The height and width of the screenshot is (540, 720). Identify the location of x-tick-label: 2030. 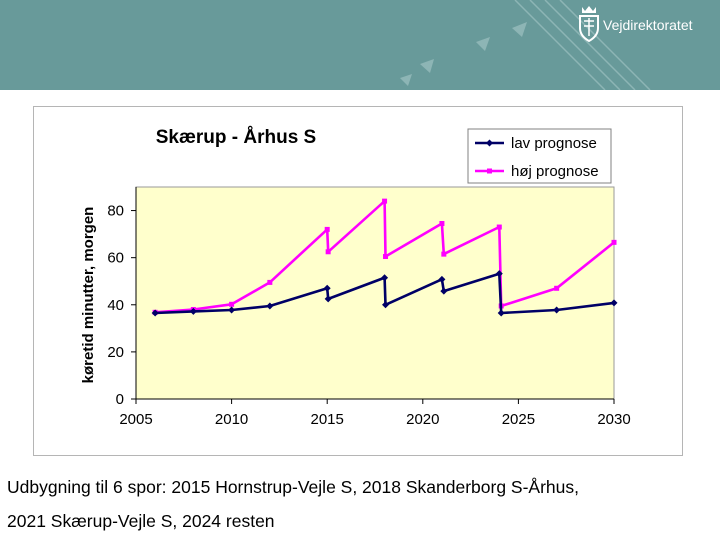
(613, 419).